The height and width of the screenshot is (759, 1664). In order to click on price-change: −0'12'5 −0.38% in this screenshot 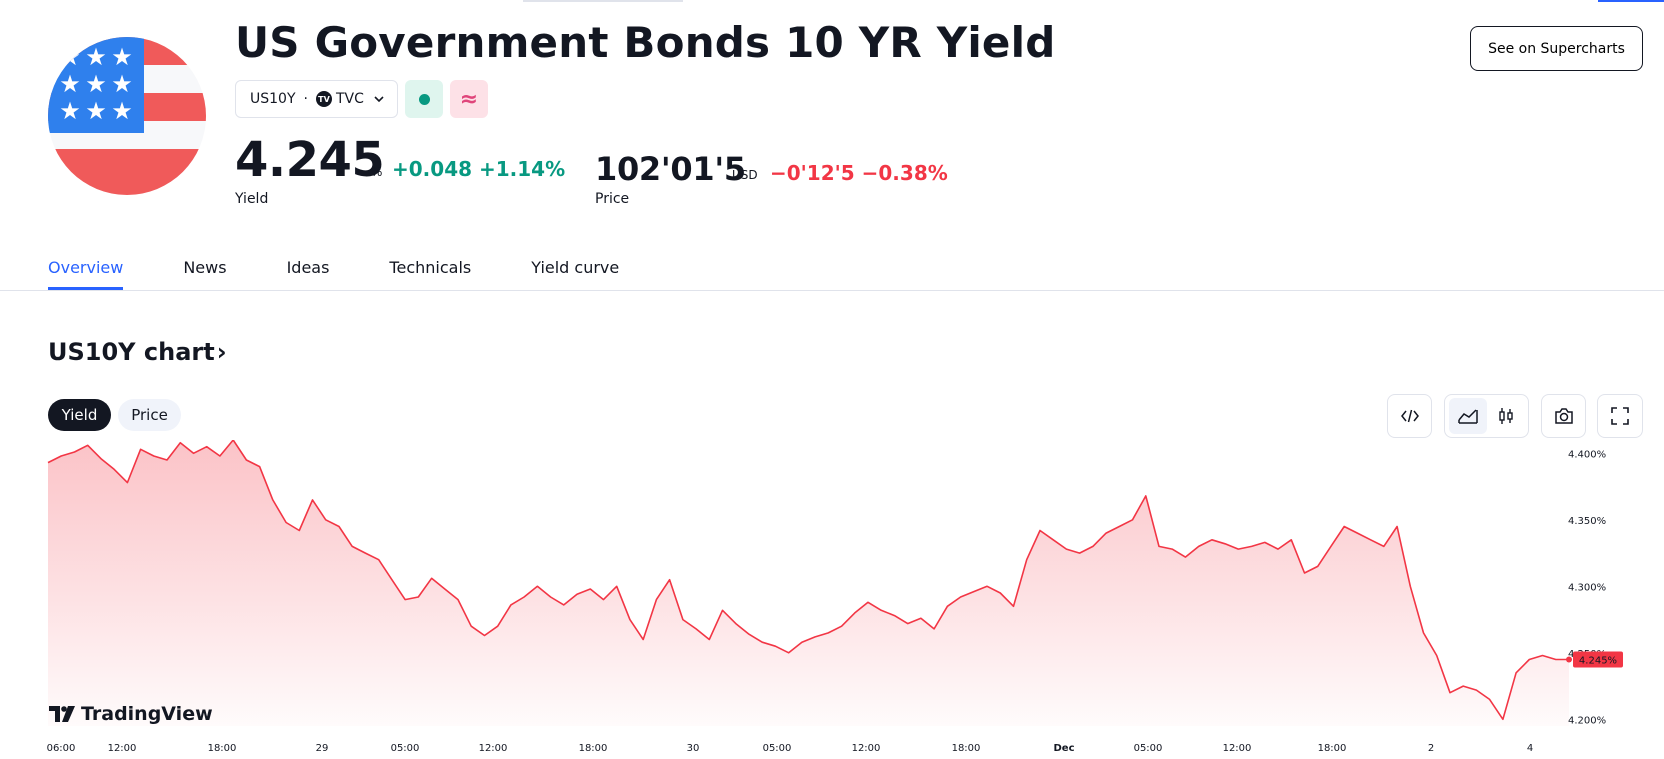, I will do `click(859, 173)`.